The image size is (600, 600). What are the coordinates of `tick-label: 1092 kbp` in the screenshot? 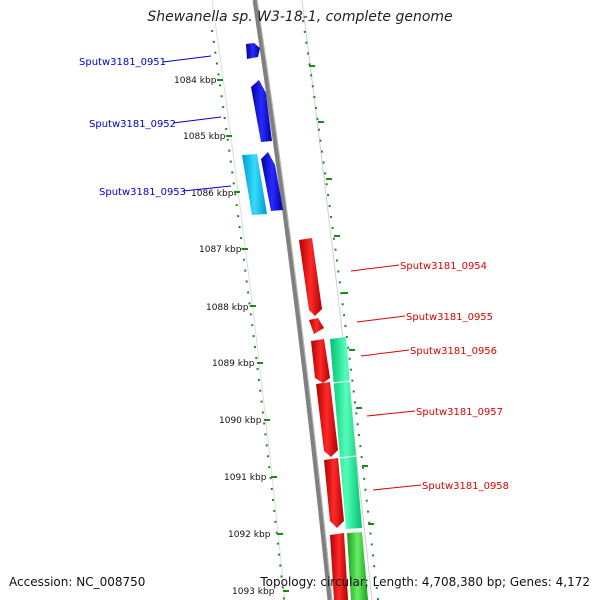 It's located at (249, 535).